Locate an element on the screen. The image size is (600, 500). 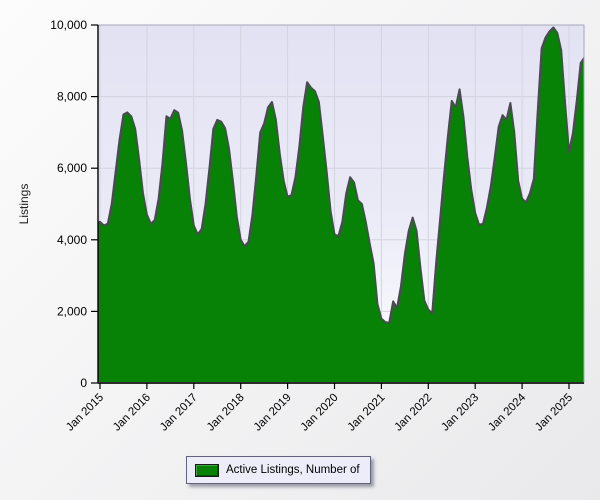
x-tick-label: Jan 2024 is located at coordinates (507, 412).